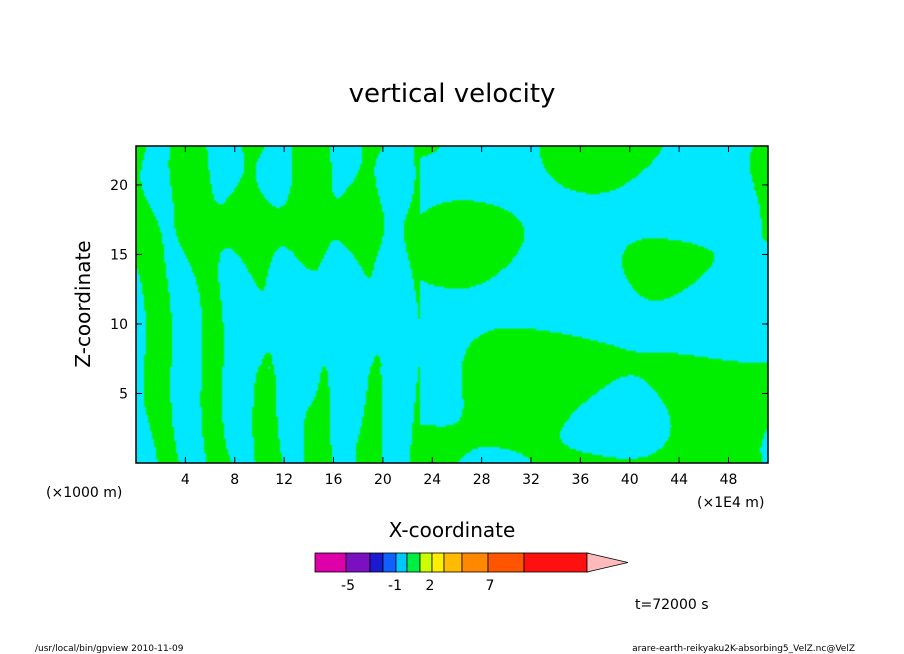 This screenshot has height=654, width=904. What do you see at coordinates (452, 94) in the screenshot?
I see `chart-title: vertical velocity` at bounding box center [452, 94].